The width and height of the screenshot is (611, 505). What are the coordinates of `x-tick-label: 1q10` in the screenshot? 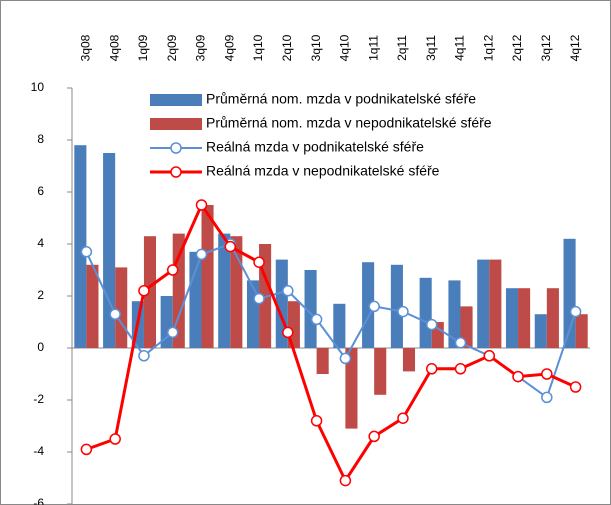 It's located at (258, 47).